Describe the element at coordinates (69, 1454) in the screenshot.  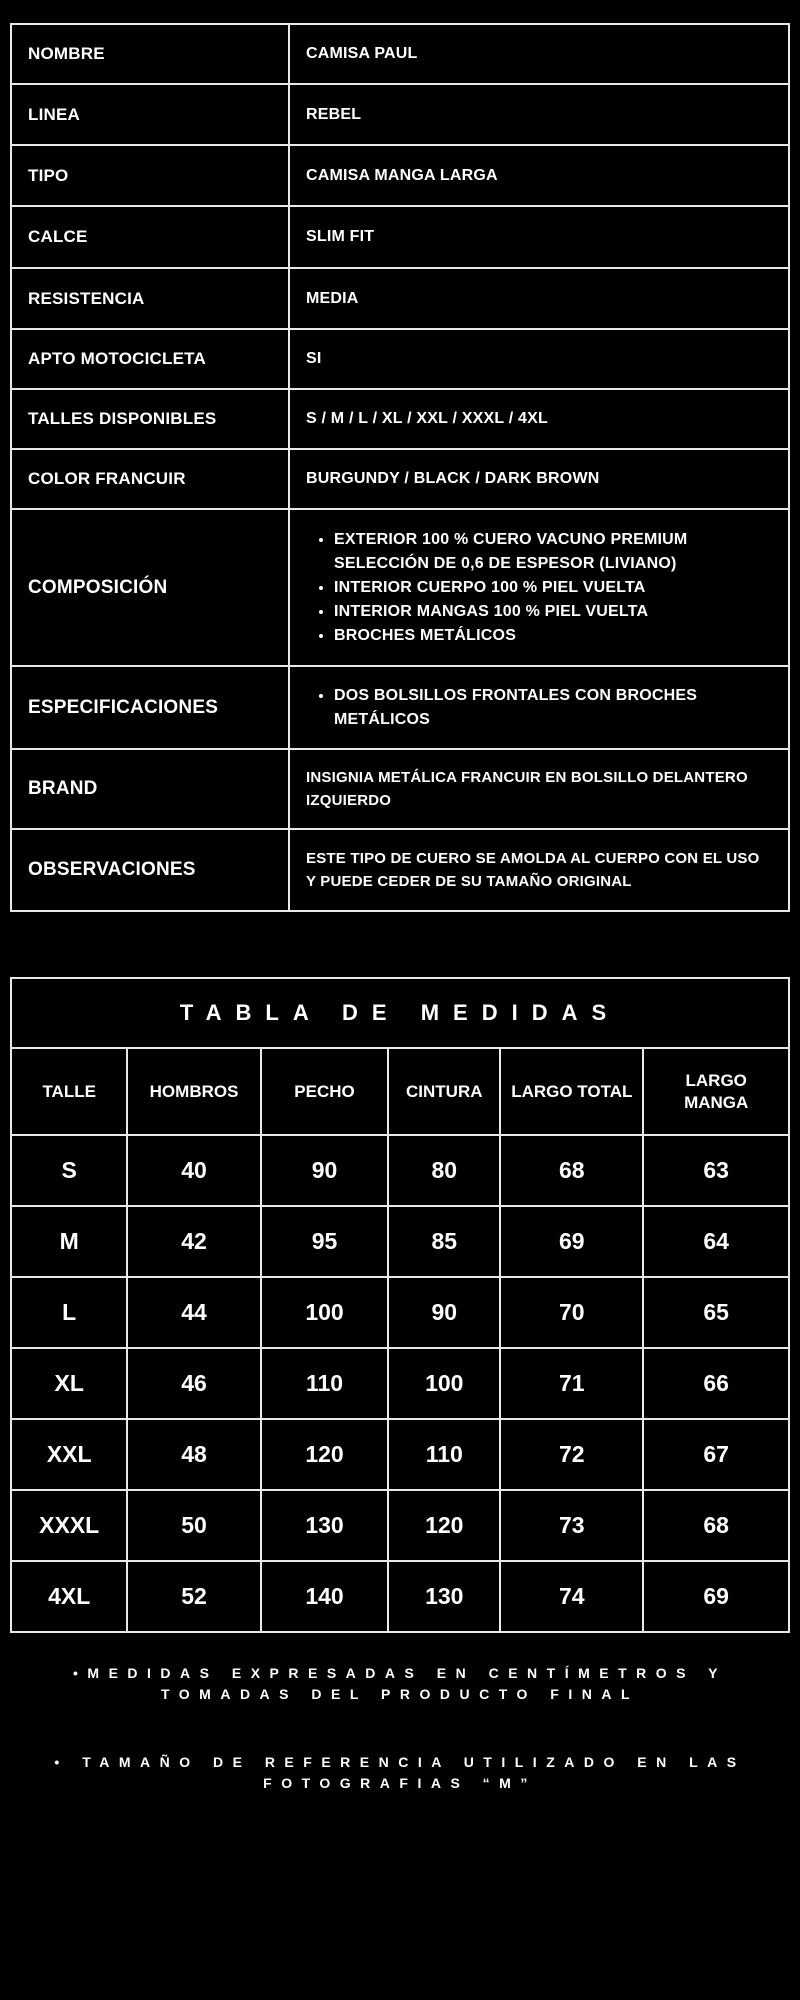
I see `size-cell: XXL` at that location.